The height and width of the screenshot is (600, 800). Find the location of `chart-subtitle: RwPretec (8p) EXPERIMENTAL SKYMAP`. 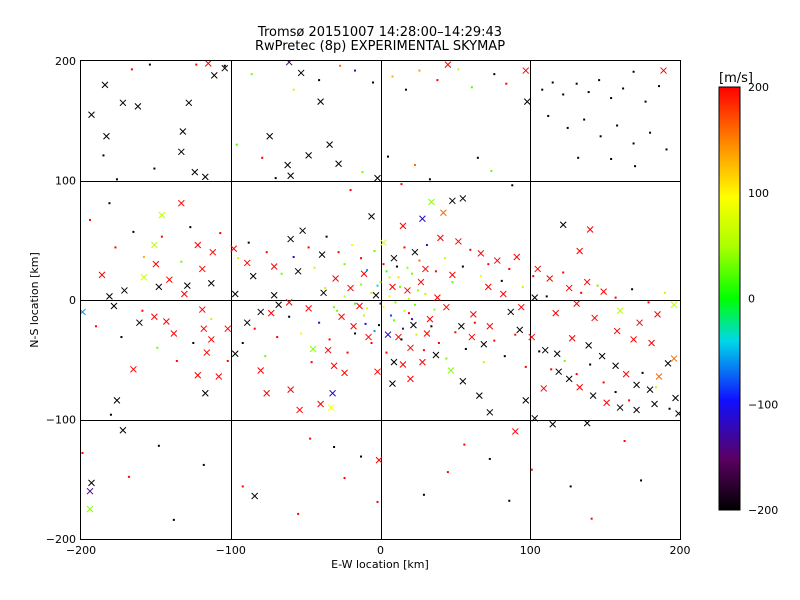

chart-subtitle: RwPretec (8p) EXPERIMENTAL SKYMAP is located at coordinates (380, 46).